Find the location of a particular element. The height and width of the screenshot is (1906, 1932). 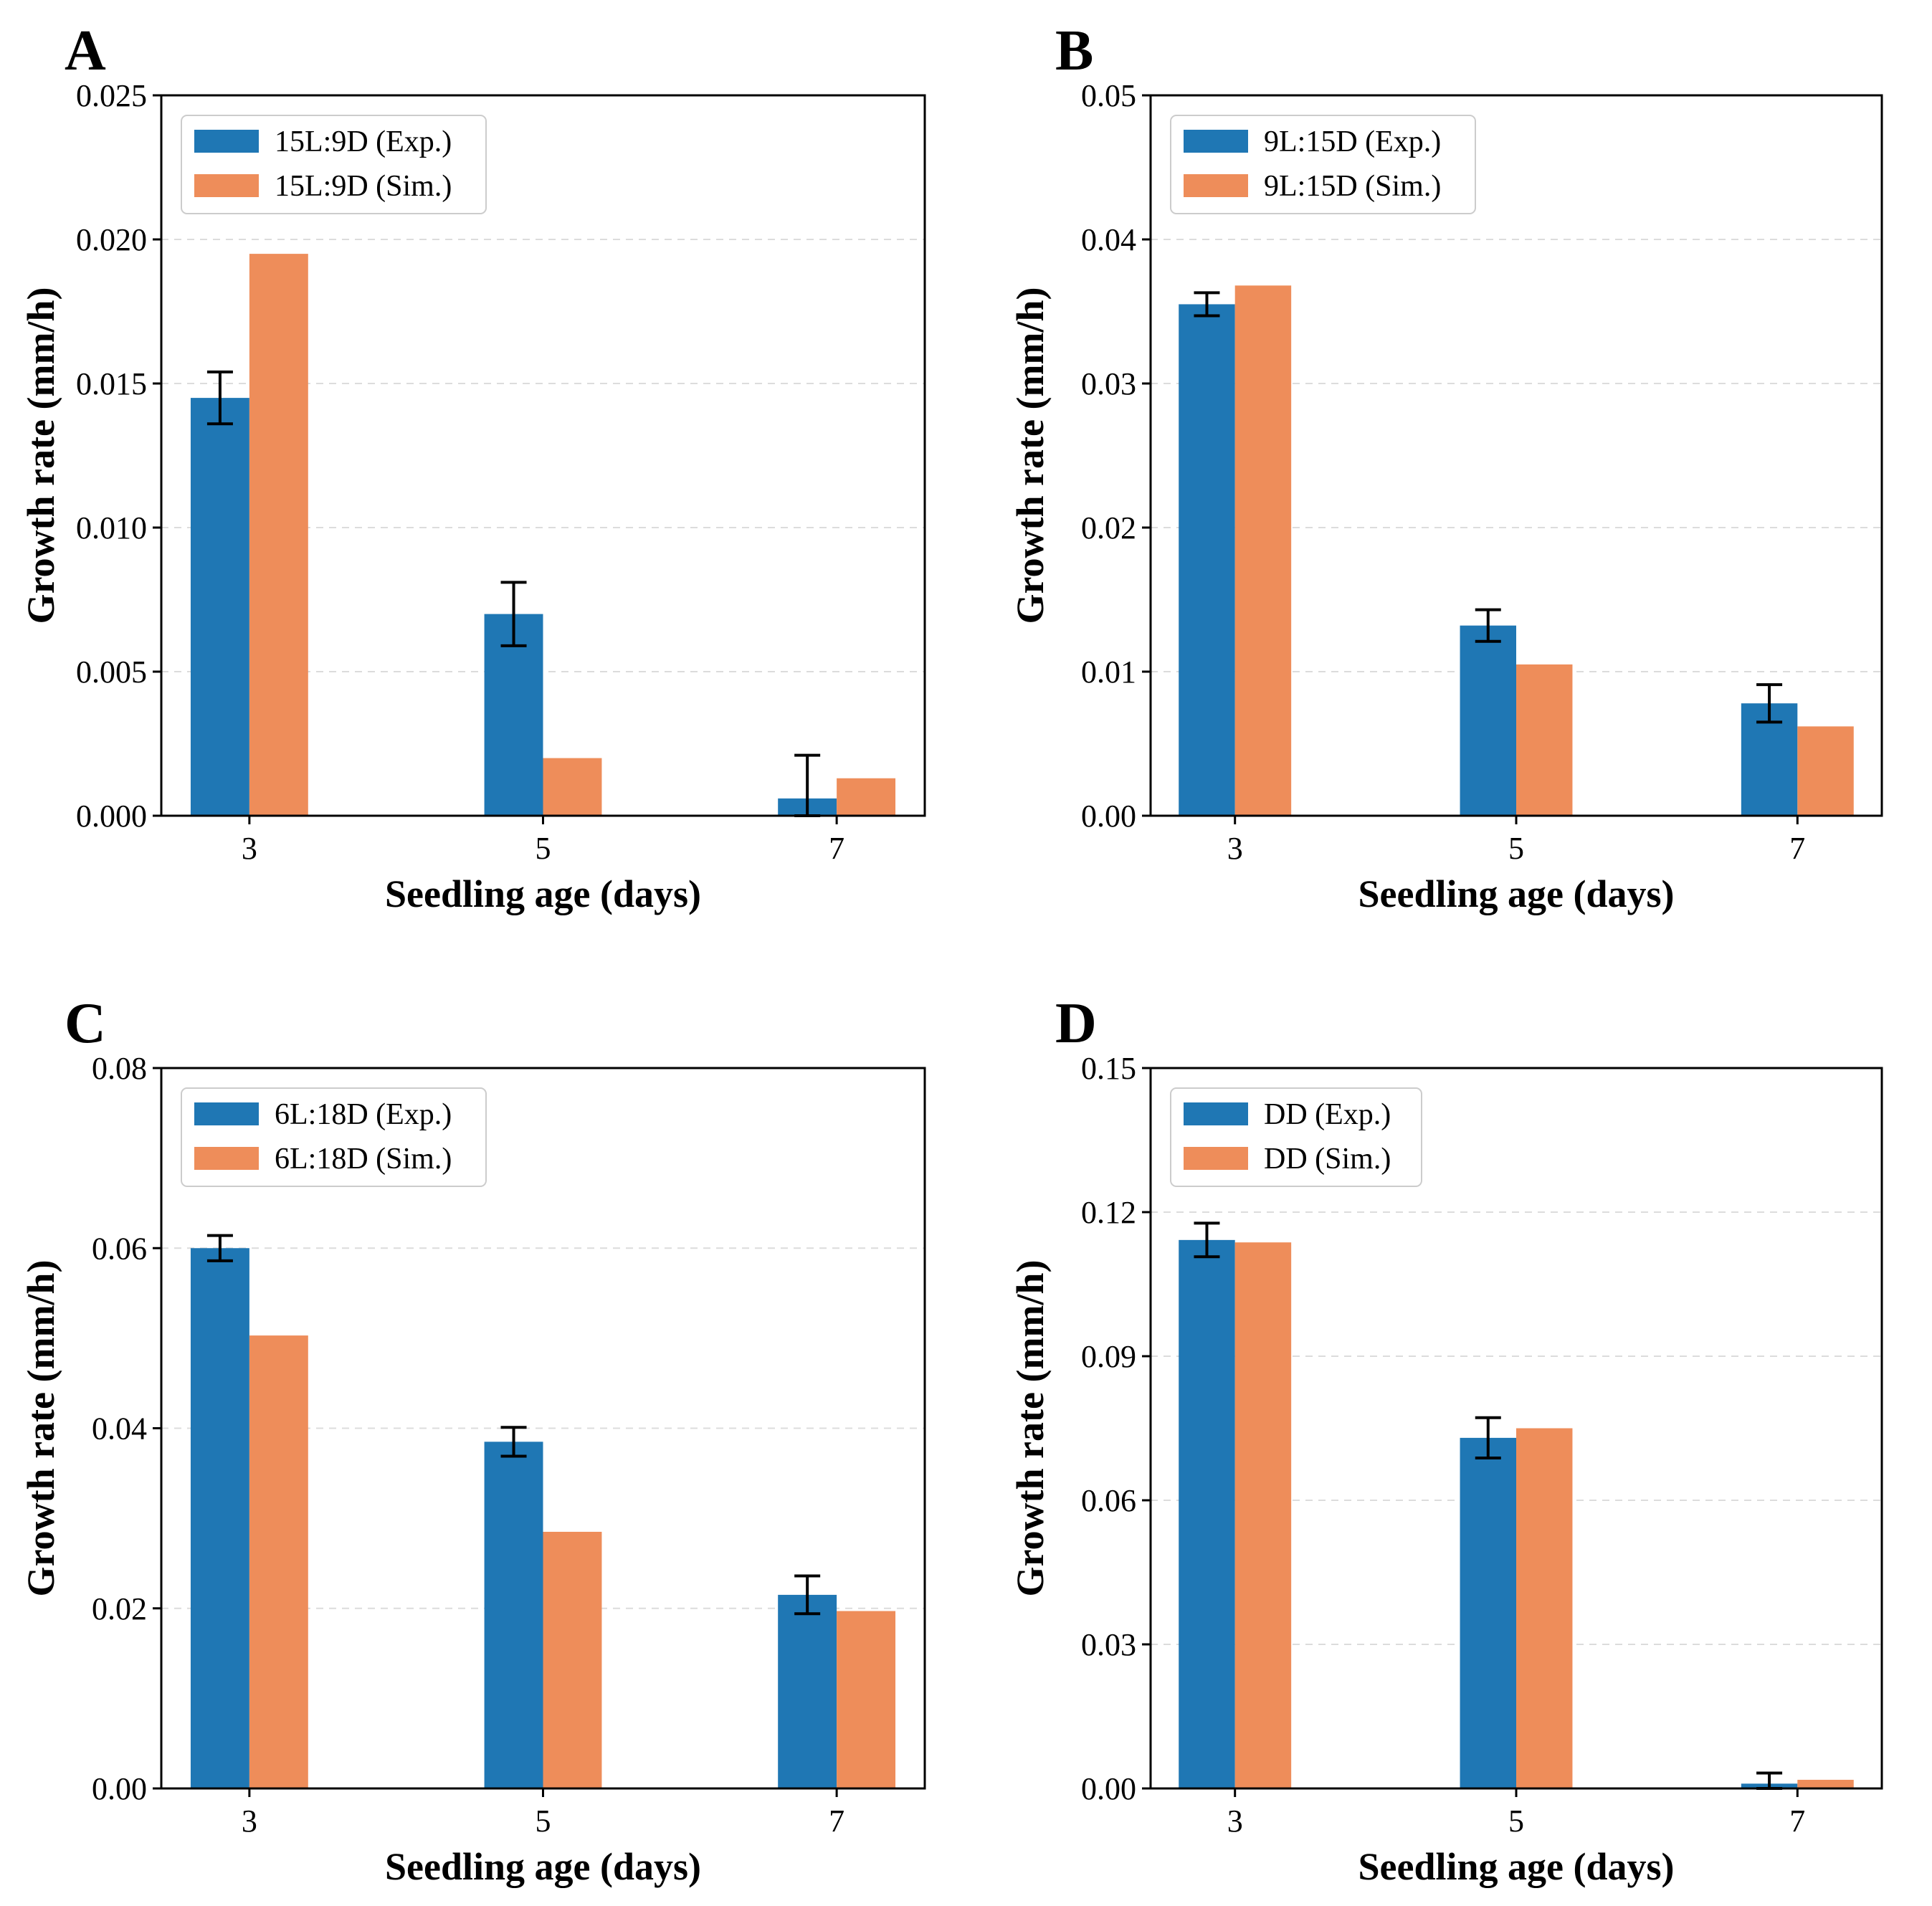

legend-label: 9L:15D (Sim.) is located at coordinates (1352, 186).